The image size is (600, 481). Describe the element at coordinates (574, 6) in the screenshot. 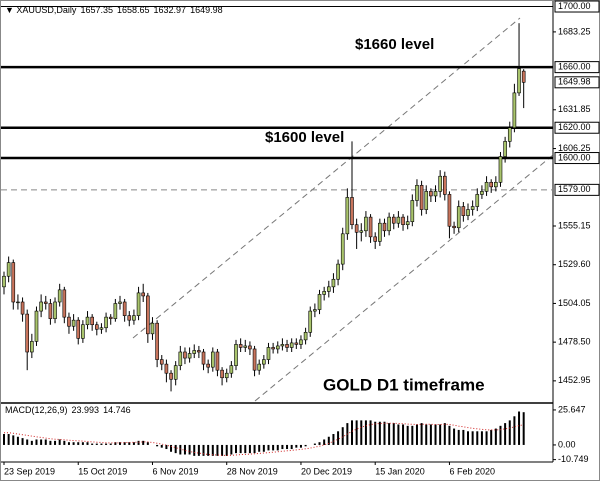

I see `level-label: 1700.00` at that location.